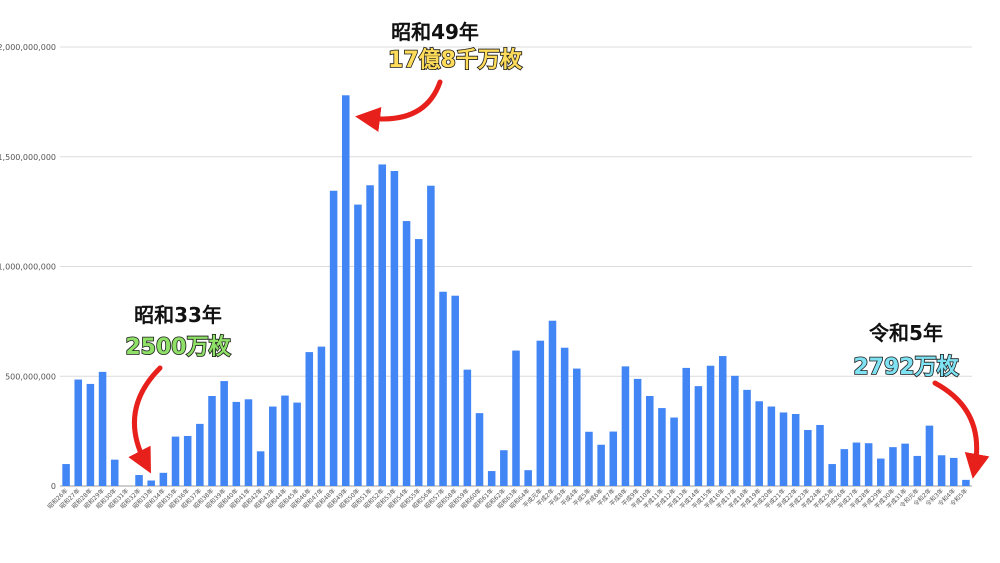 The width and height of the screenshot is (1000, 563). What do you see at coordinates (435, 32) in the screenshot?
I see `annotation-peak-title: 昭和49年` at bounding box center [435, 32].